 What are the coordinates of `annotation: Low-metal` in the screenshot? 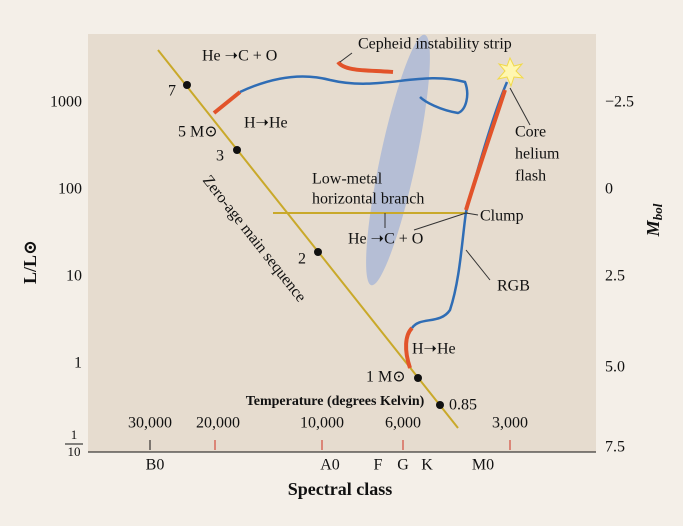 It's located at (347, 179).